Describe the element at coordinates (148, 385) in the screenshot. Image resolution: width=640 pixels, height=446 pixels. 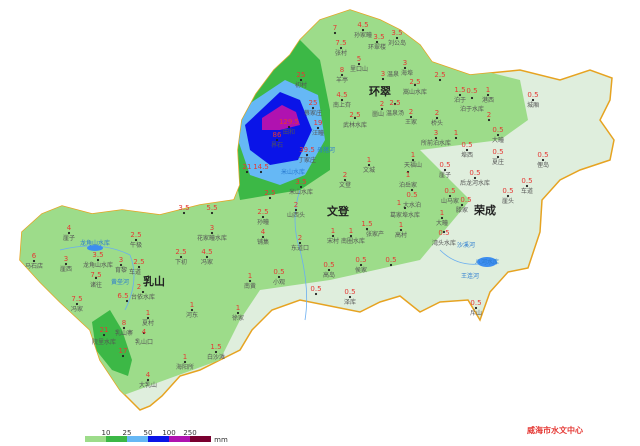
I see `station-name: 大乳山` at that location.